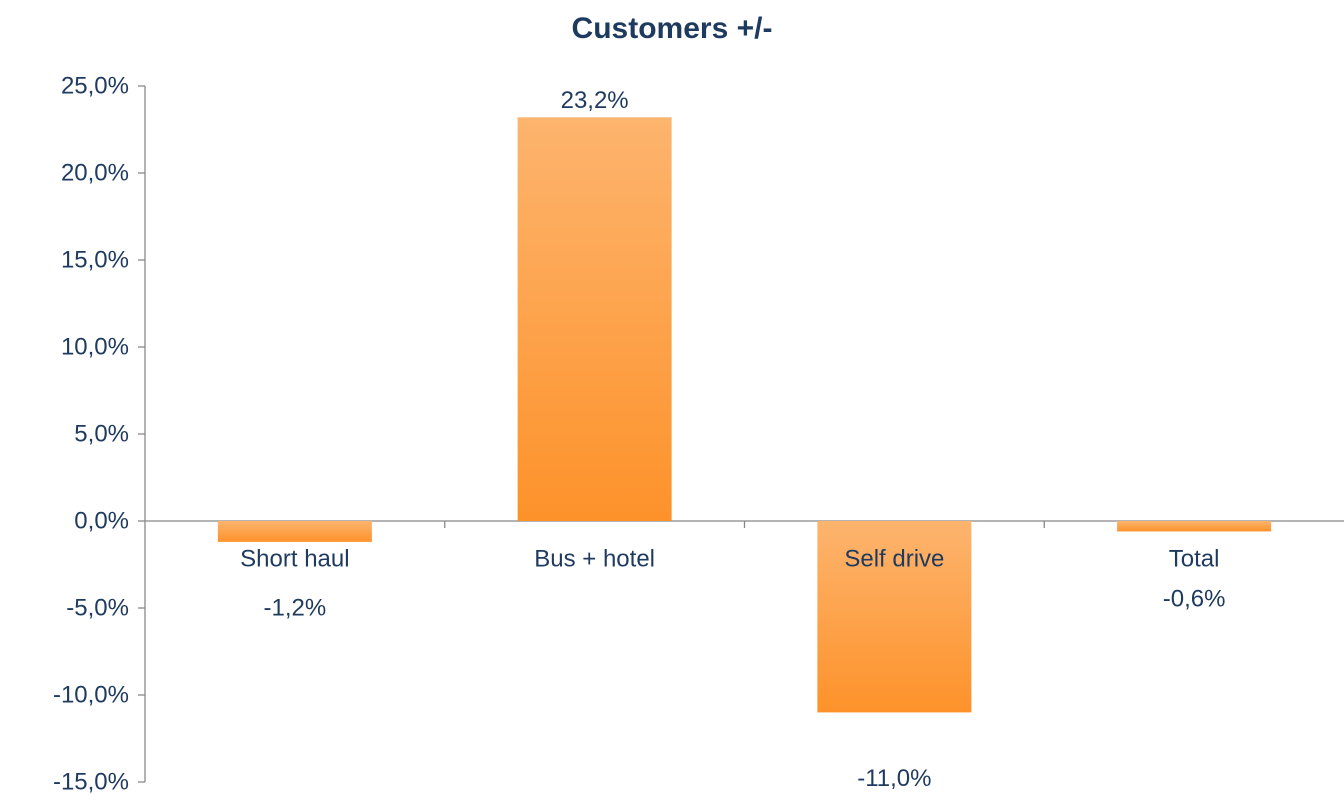 Image resolution: width=1344 pixels, height=794 pixels. Describe the element at coordinates (594, 559) in the screenshot. I see `category-label: Bus + hotel` at that location.